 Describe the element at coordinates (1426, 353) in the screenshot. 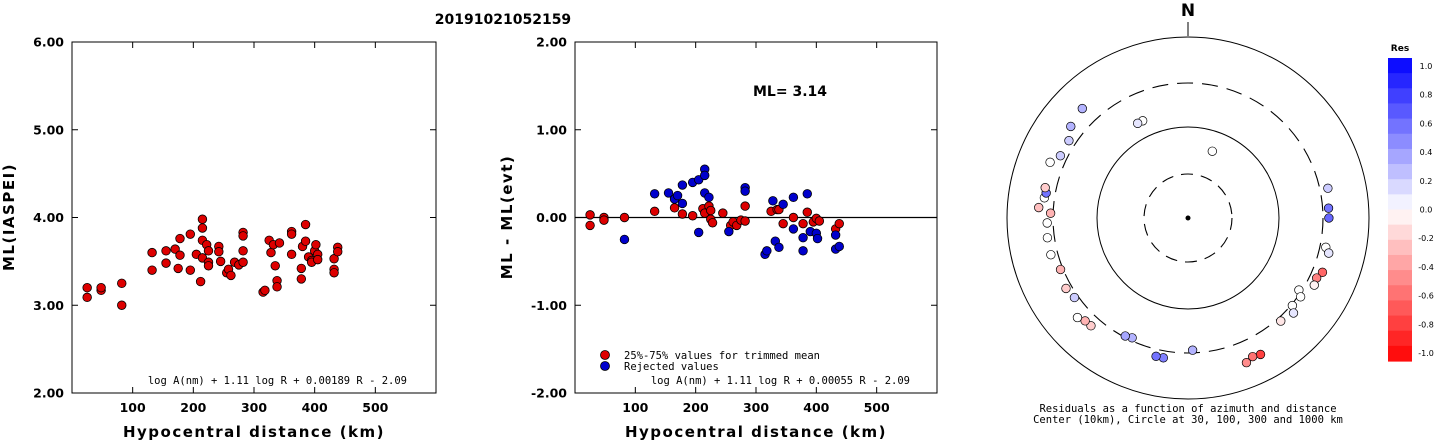

I see `colorbar-tick-label: -1.0` at that location.